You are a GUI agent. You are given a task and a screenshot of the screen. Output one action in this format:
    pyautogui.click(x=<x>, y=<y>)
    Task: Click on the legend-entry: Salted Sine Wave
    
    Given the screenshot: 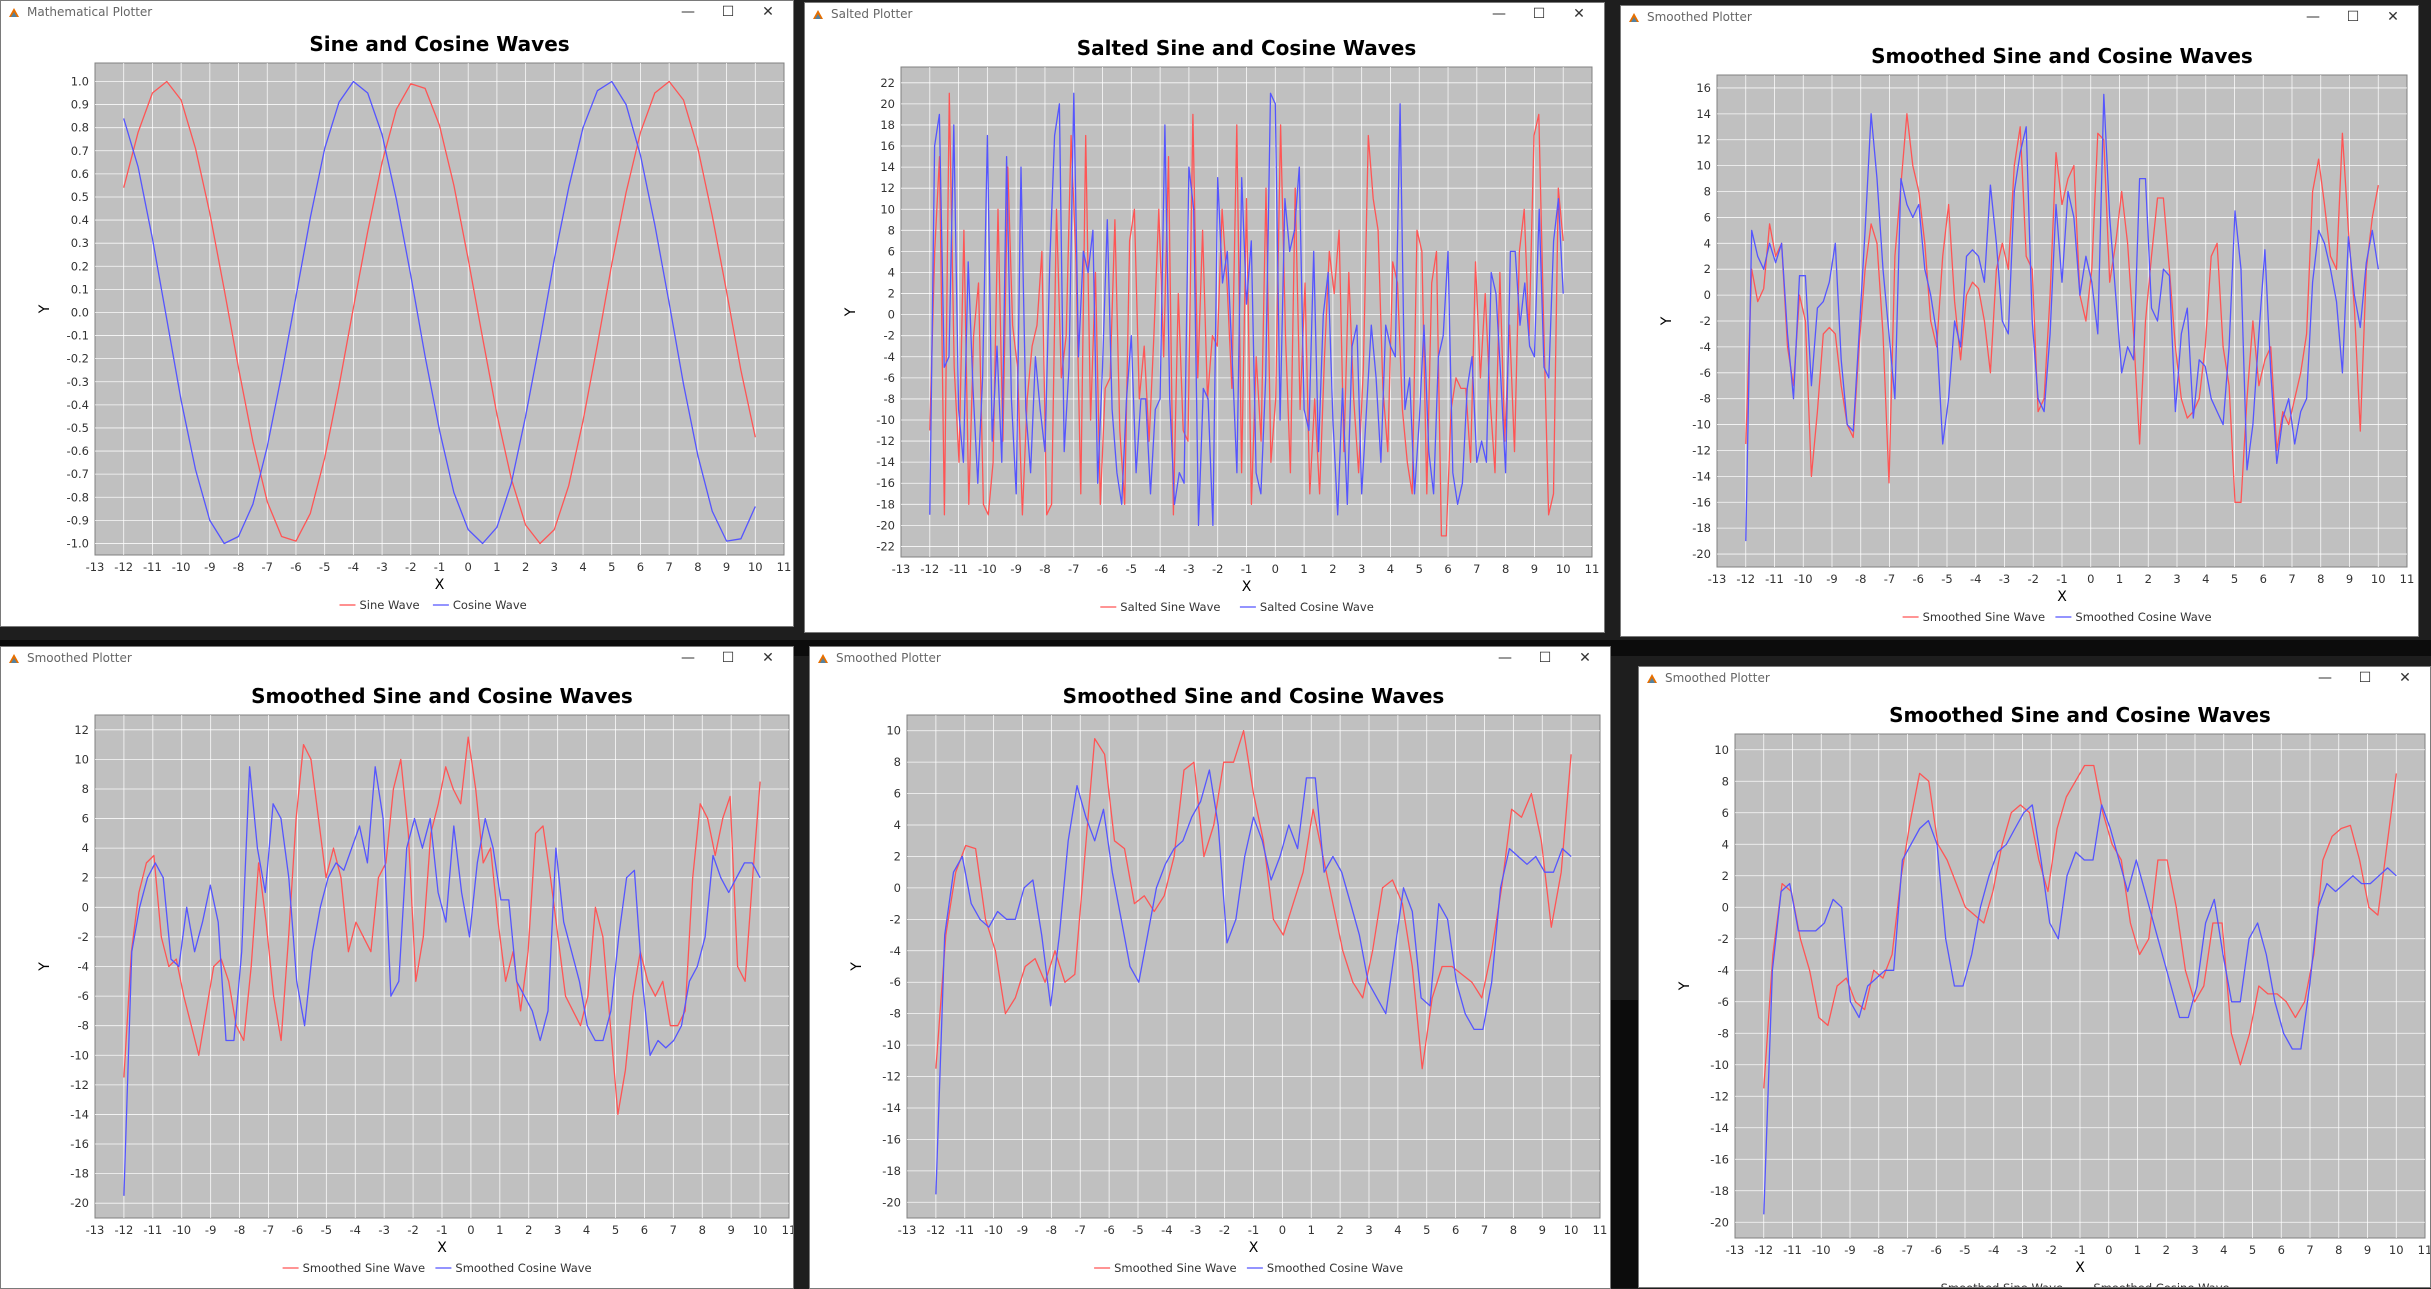 What is the action you would take?
    pyautogui.click(x=1170, y=607)
    